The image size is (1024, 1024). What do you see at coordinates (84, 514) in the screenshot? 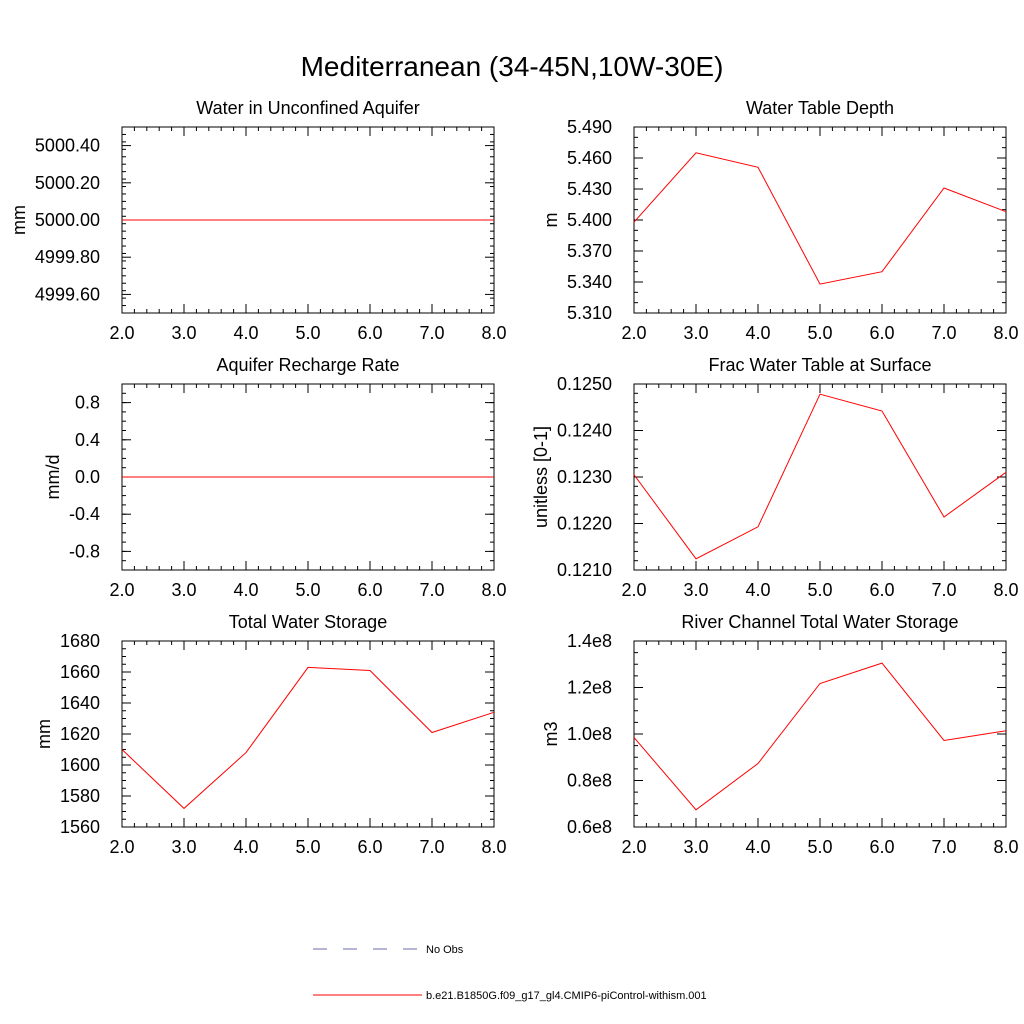
I see `y-tick-label: -0.4` at bounding box center [84, 514].